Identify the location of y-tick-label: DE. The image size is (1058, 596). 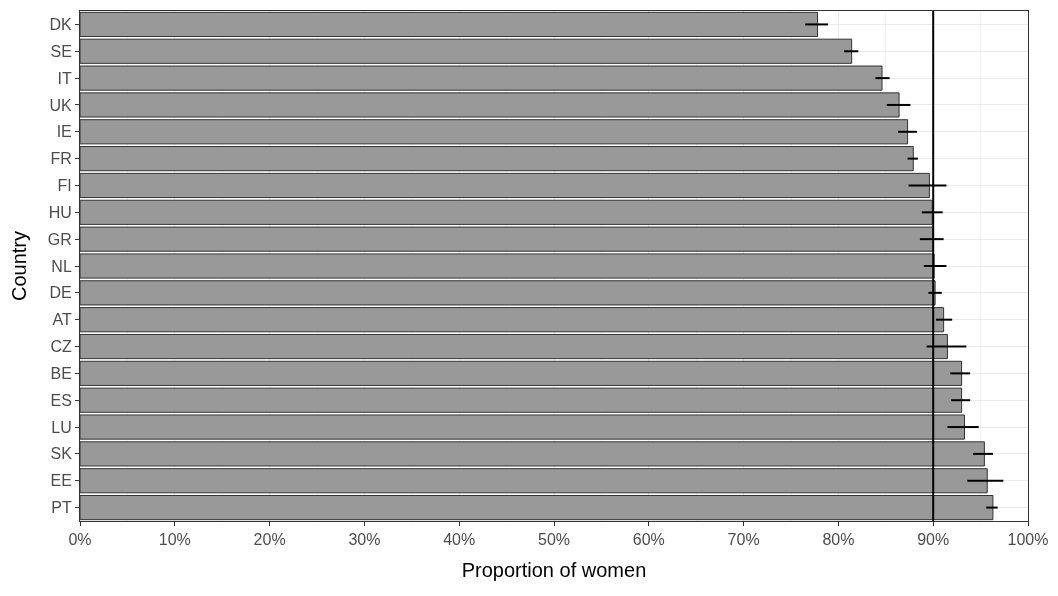
(60, 293).